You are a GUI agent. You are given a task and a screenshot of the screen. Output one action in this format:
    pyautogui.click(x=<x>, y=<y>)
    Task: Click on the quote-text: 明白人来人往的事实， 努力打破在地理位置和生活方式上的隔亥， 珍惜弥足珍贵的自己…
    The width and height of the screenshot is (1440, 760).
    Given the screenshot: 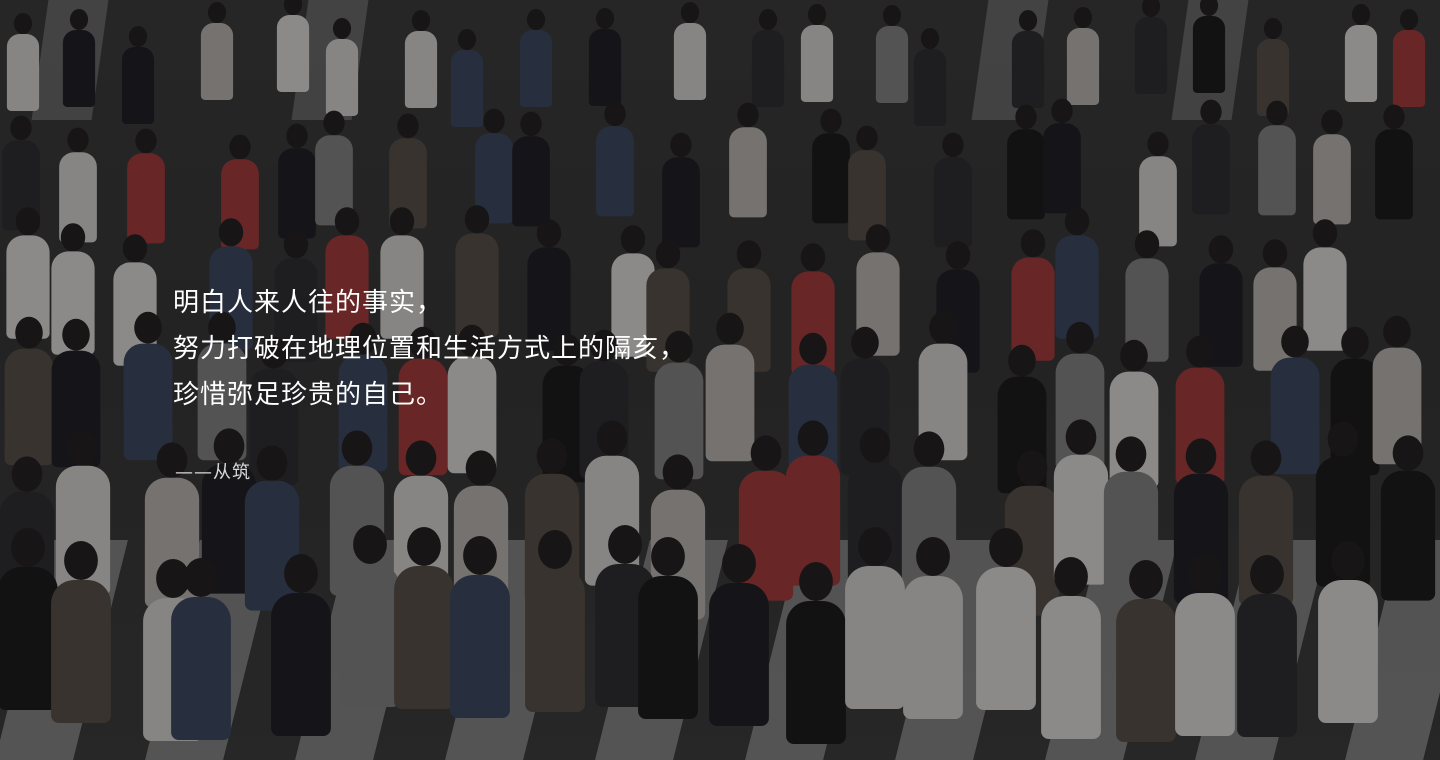 What is the action you would take?
    pyautogui.click(x=429, y=349)
    